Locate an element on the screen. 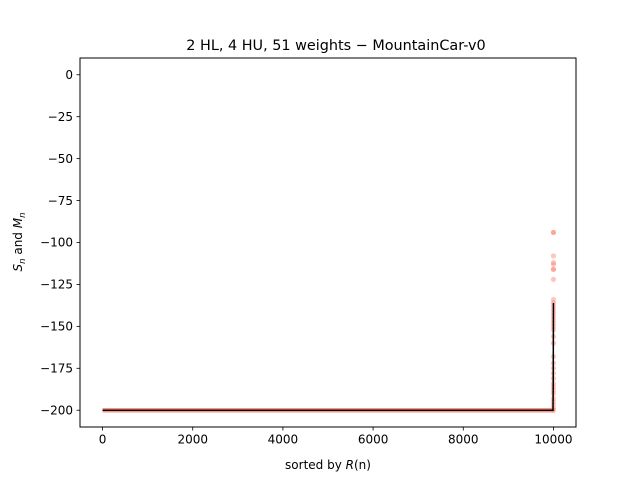 Image resolution: width=640 pixels, height=480 pixels. x-tick-label: 4000 is located at coordinates (283, 440).